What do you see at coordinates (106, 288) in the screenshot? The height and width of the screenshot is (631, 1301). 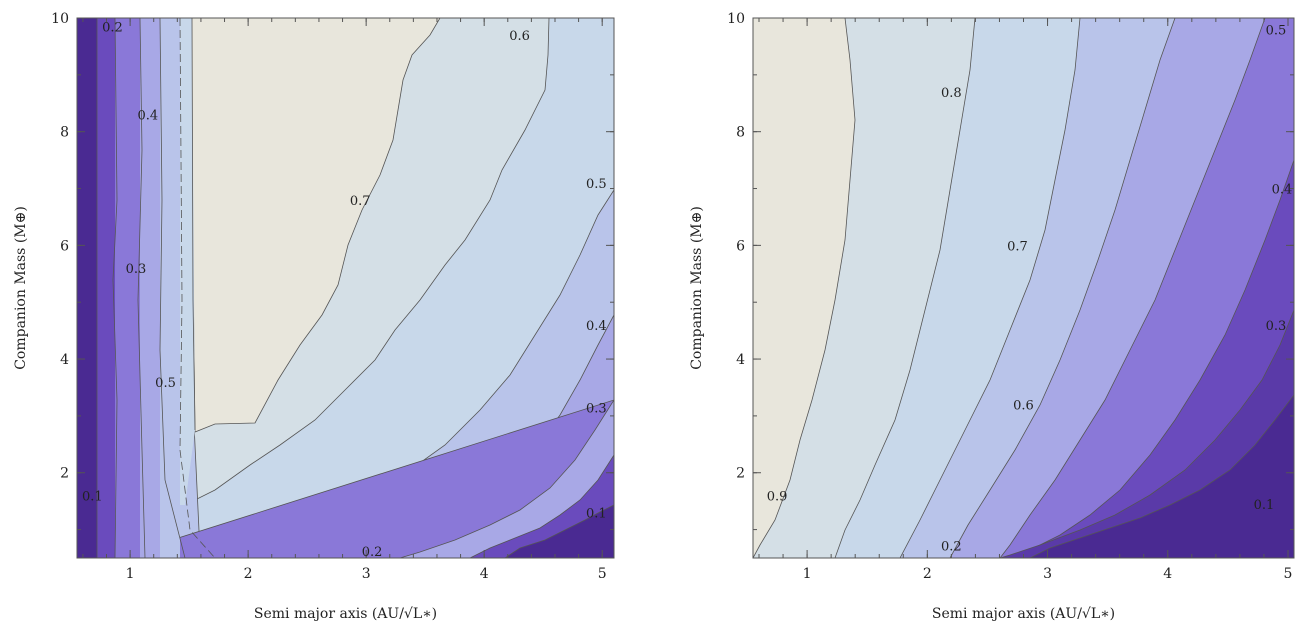 I see `left-band-dark` at bounding box center [106, 288].